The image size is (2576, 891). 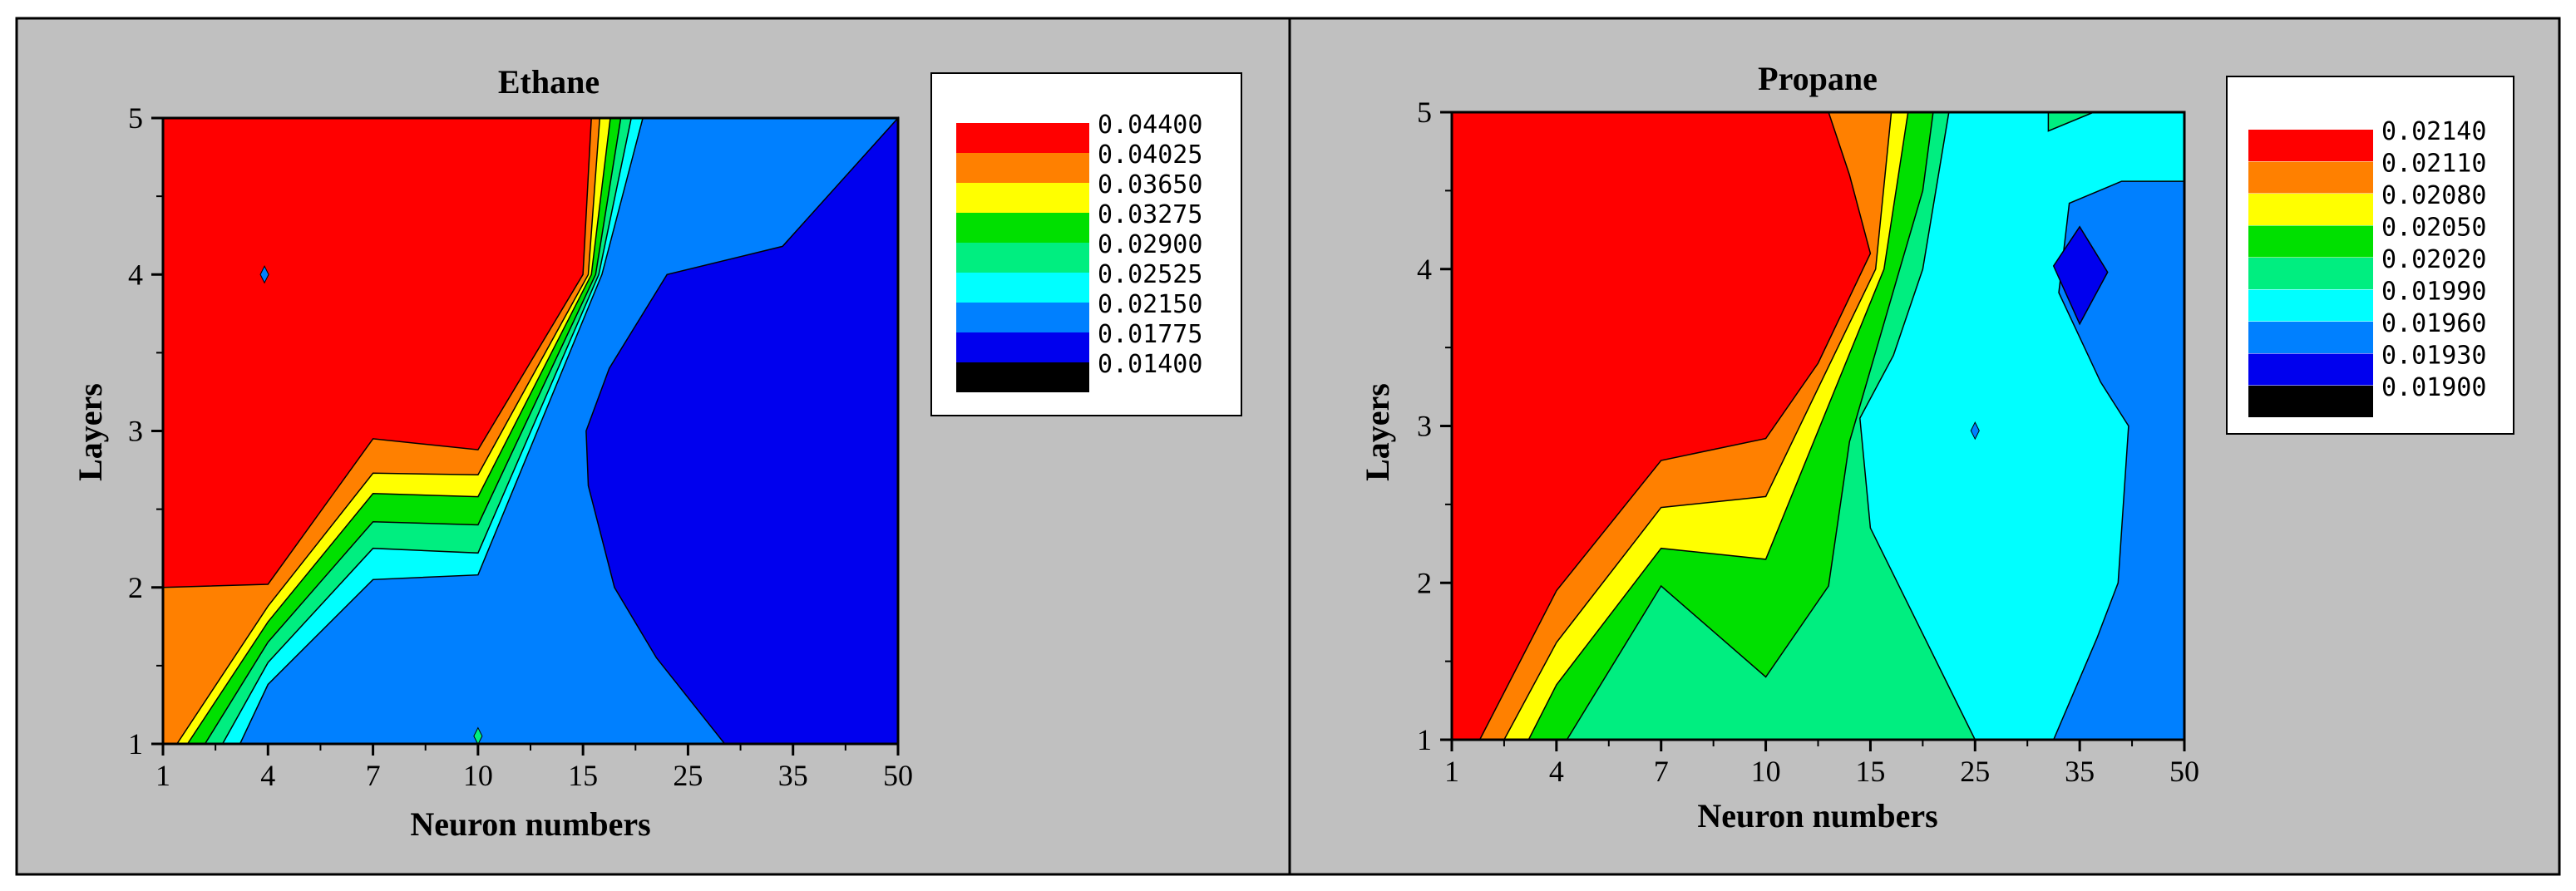 What do you see at coordinates (1150, 364) in the screenshot?
I see `legend-label: 0.01400` at bounding box center [1150, 364].